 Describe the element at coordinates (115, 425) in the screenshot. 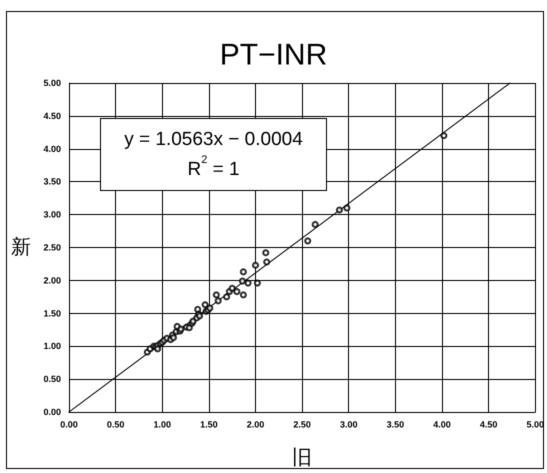

I see `x-tick-label: 0.50` at that location.